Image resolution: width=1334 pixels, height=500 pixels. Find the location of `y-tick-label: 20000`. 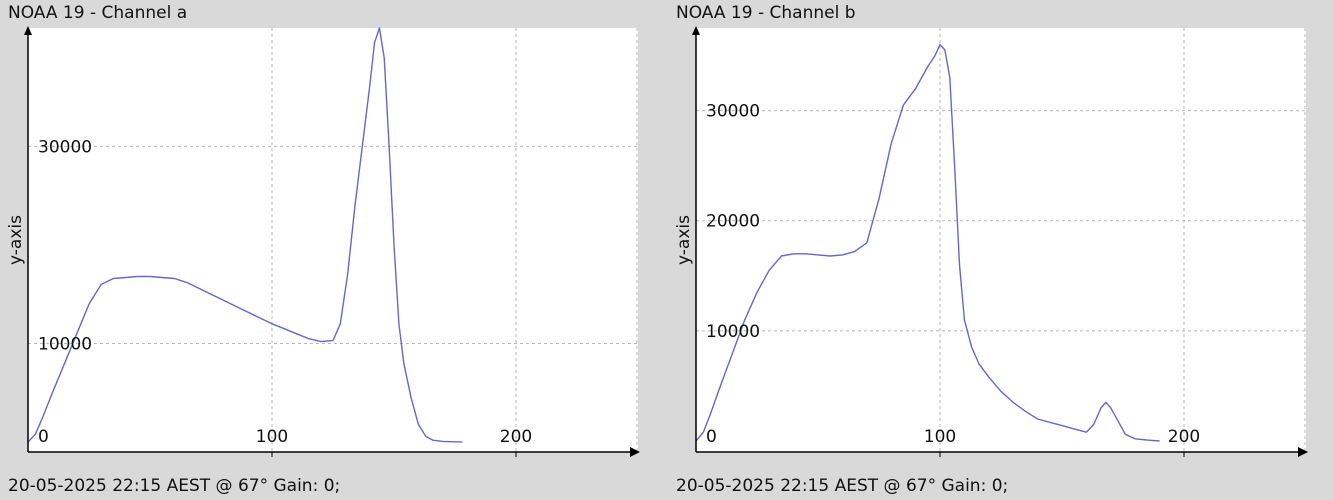

y-tick-label: 20000 is located at coordinates (733, 222).